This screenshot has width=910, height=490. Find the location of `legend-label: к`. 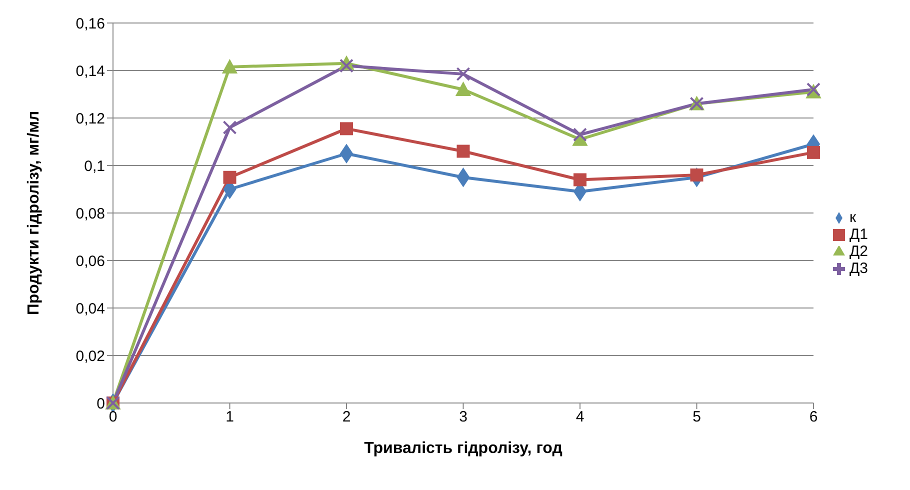

legend-label: к is located at coordinates (852, 217).